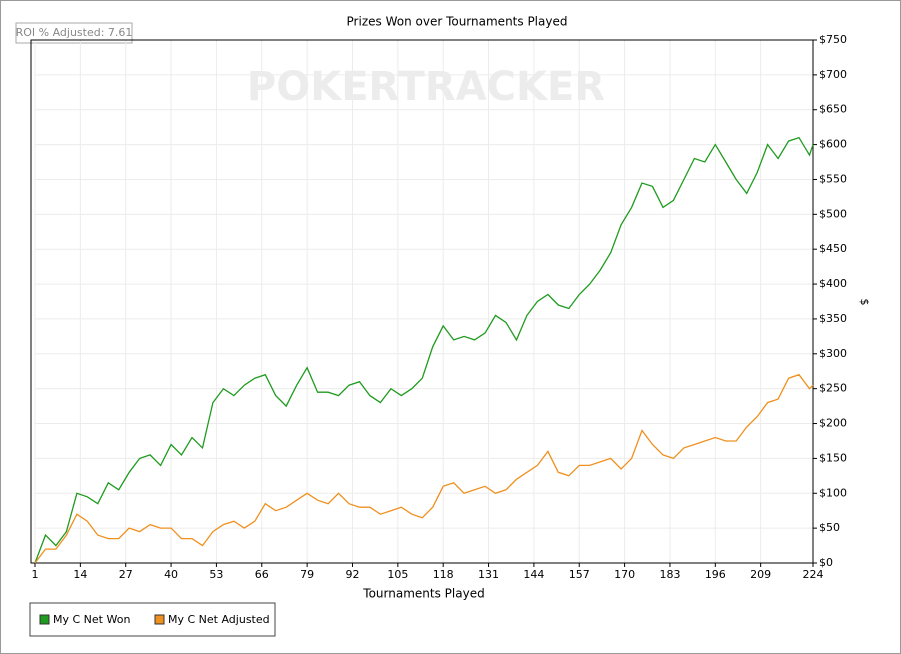 The width and height of the screenshot is (901, 654). Describe the element at coordinates (443, 574) in the screenshot. I see `x-tick-label: 118` at that location.